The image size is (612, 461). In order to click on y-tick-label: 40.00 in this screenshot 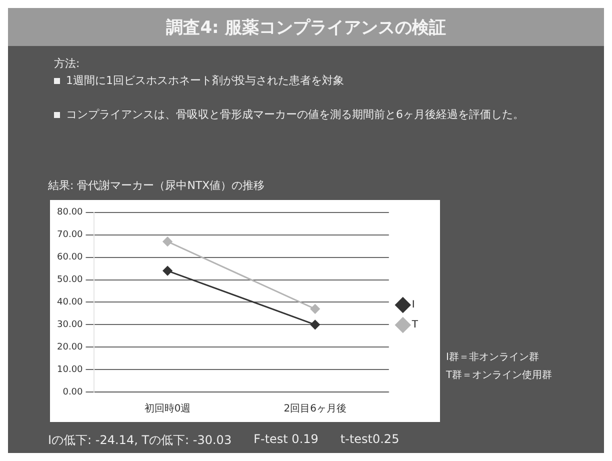, I will do `click(70, 303)`.